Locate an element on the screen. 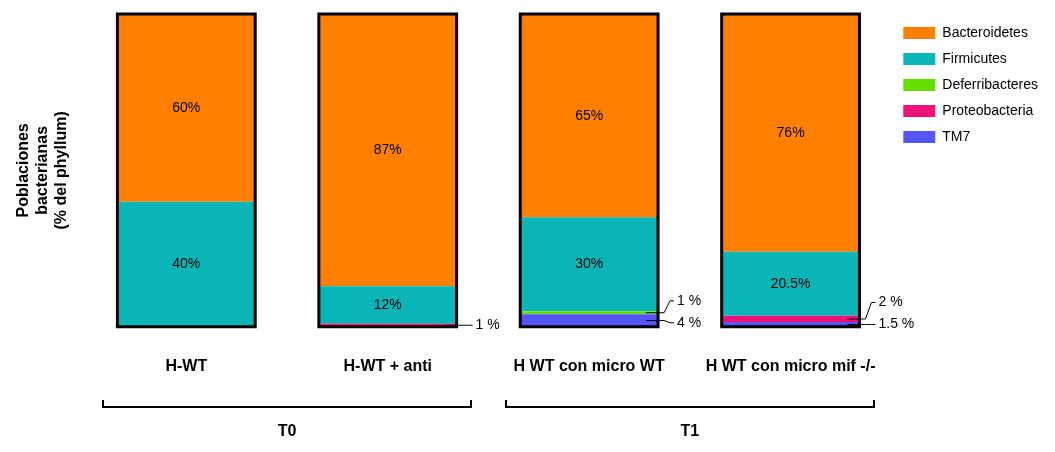  data-label: 76% is located at coordinates (790, 131).